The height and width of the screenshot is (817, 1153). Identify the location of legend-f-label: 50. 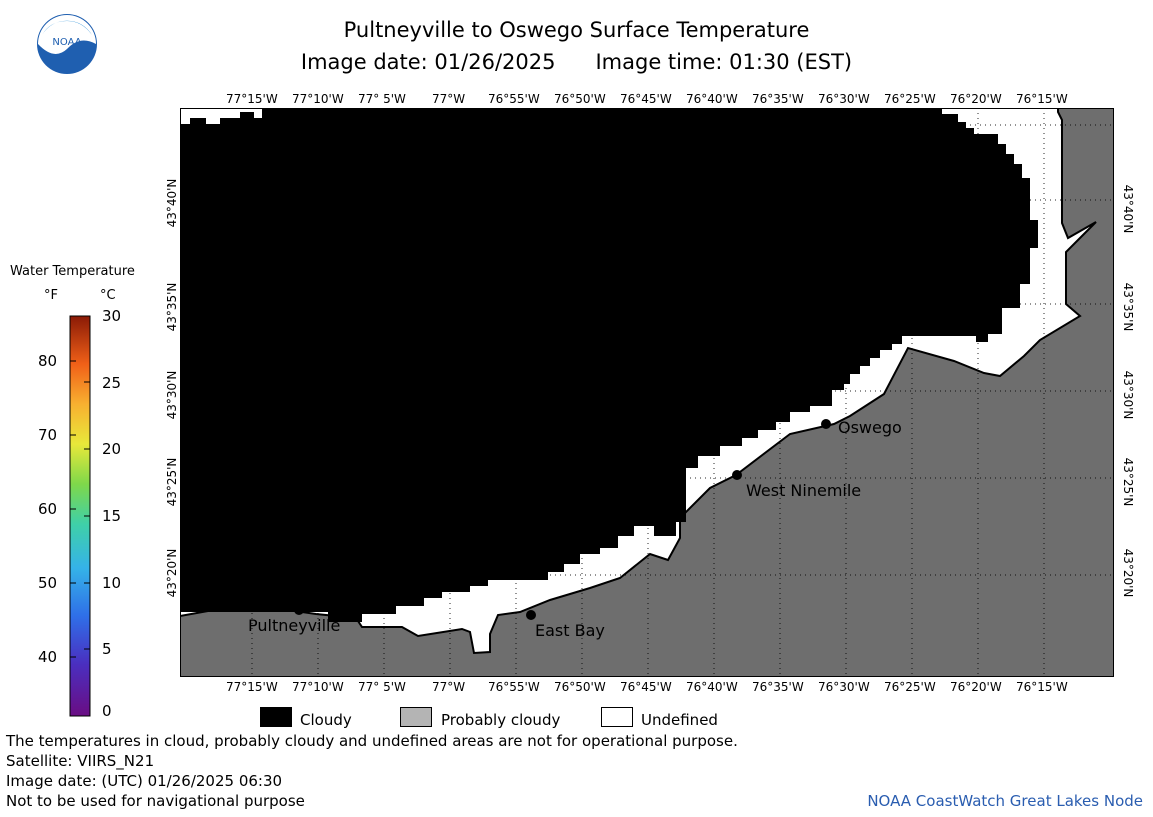
(48, 583).